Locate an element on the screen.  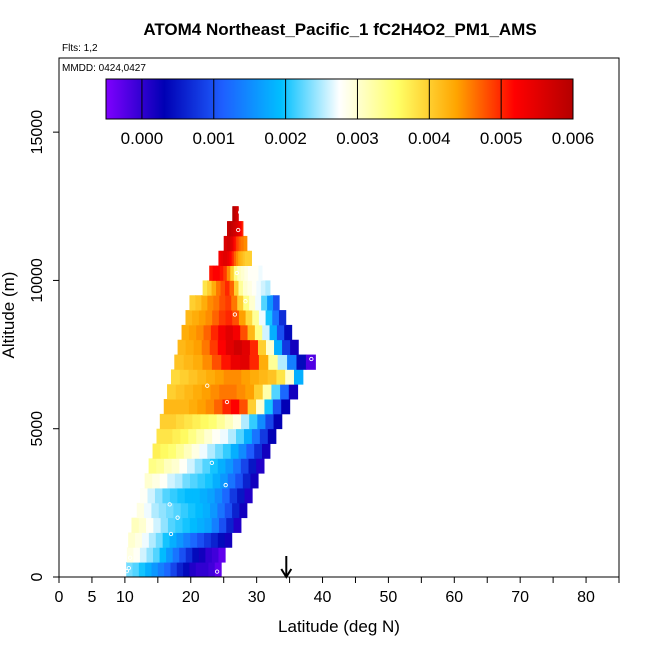
x-tick-label: 80 is located at coordinates (586, 597).